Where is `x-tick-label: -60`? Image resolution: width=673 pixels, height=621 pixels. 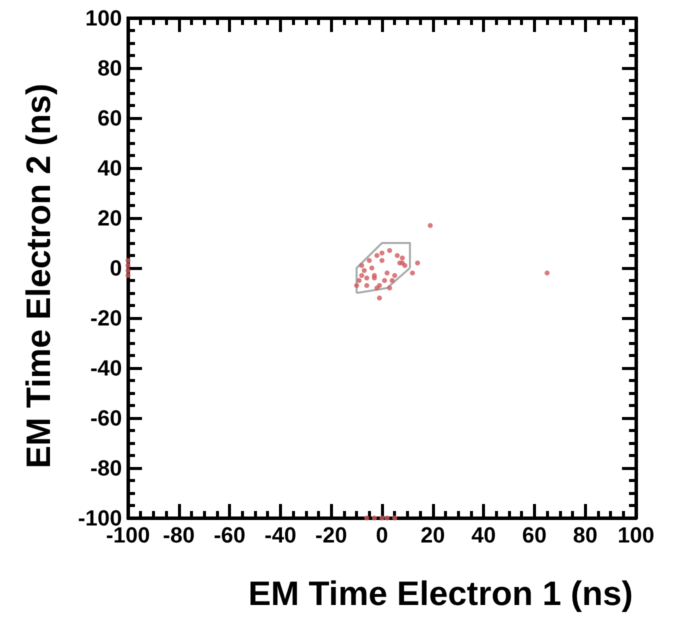 x-tick-label: -60 is located at coordinates (230, 535).